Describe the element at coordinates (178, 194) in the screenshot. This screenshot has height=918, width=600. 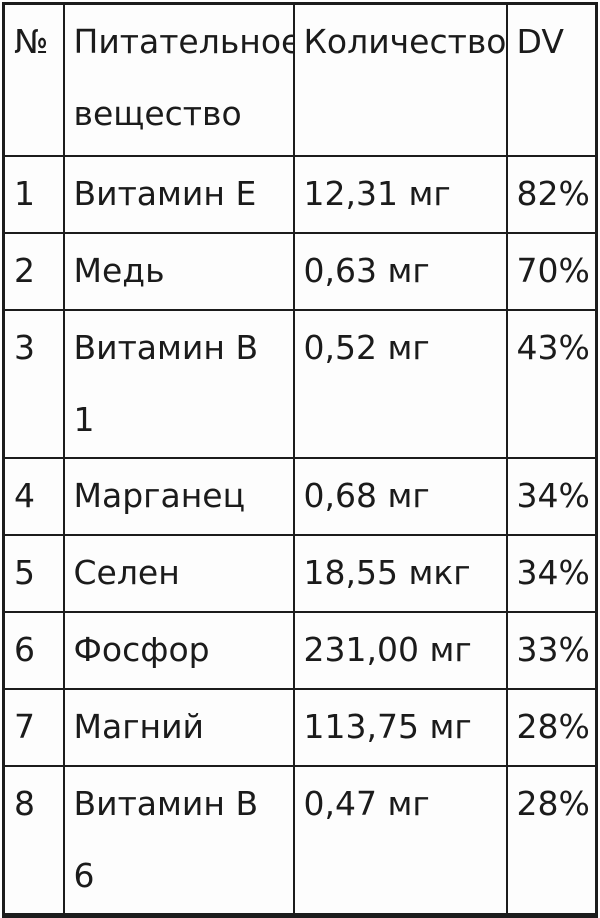
I see `nutrient-cell: Витамин E` at that location.